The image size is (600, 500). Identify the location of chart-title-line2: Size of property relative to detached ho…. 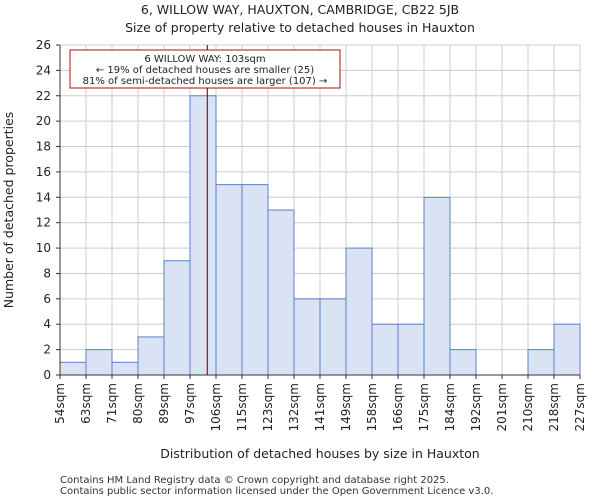
(300, 27).